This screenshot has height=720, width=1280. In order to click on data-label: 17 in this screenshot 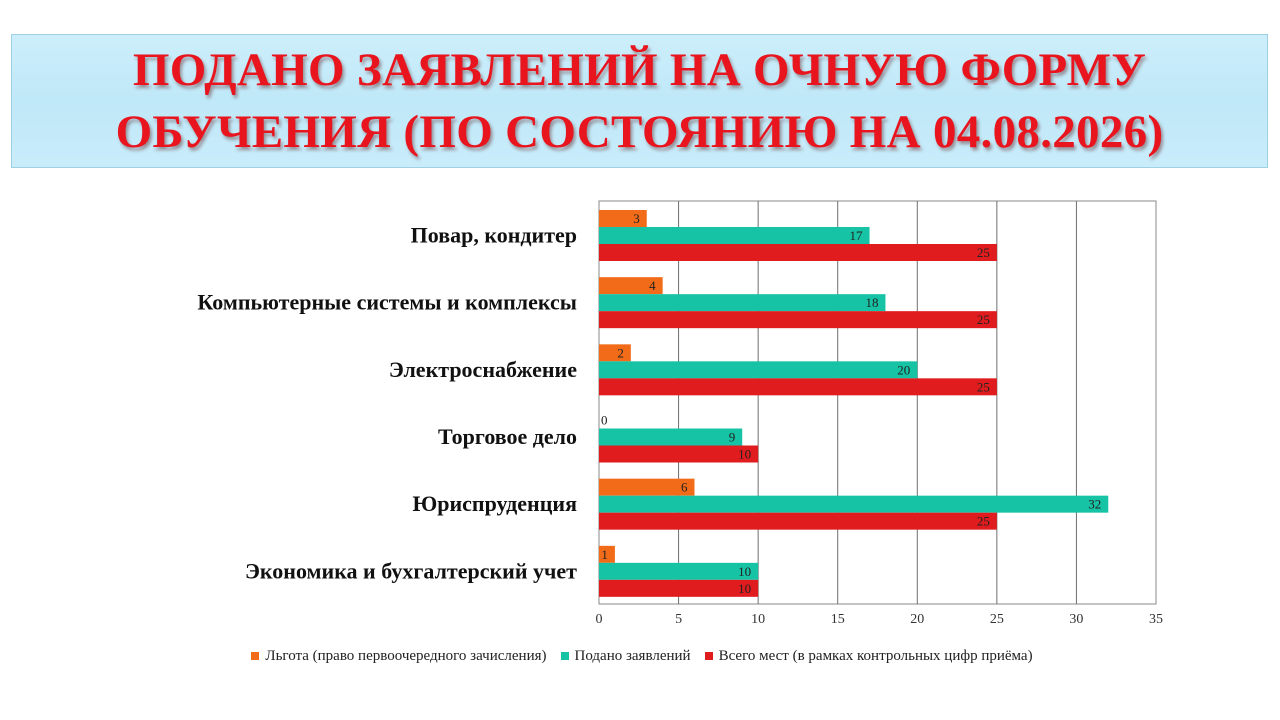, I will do `click(857, 235)`.